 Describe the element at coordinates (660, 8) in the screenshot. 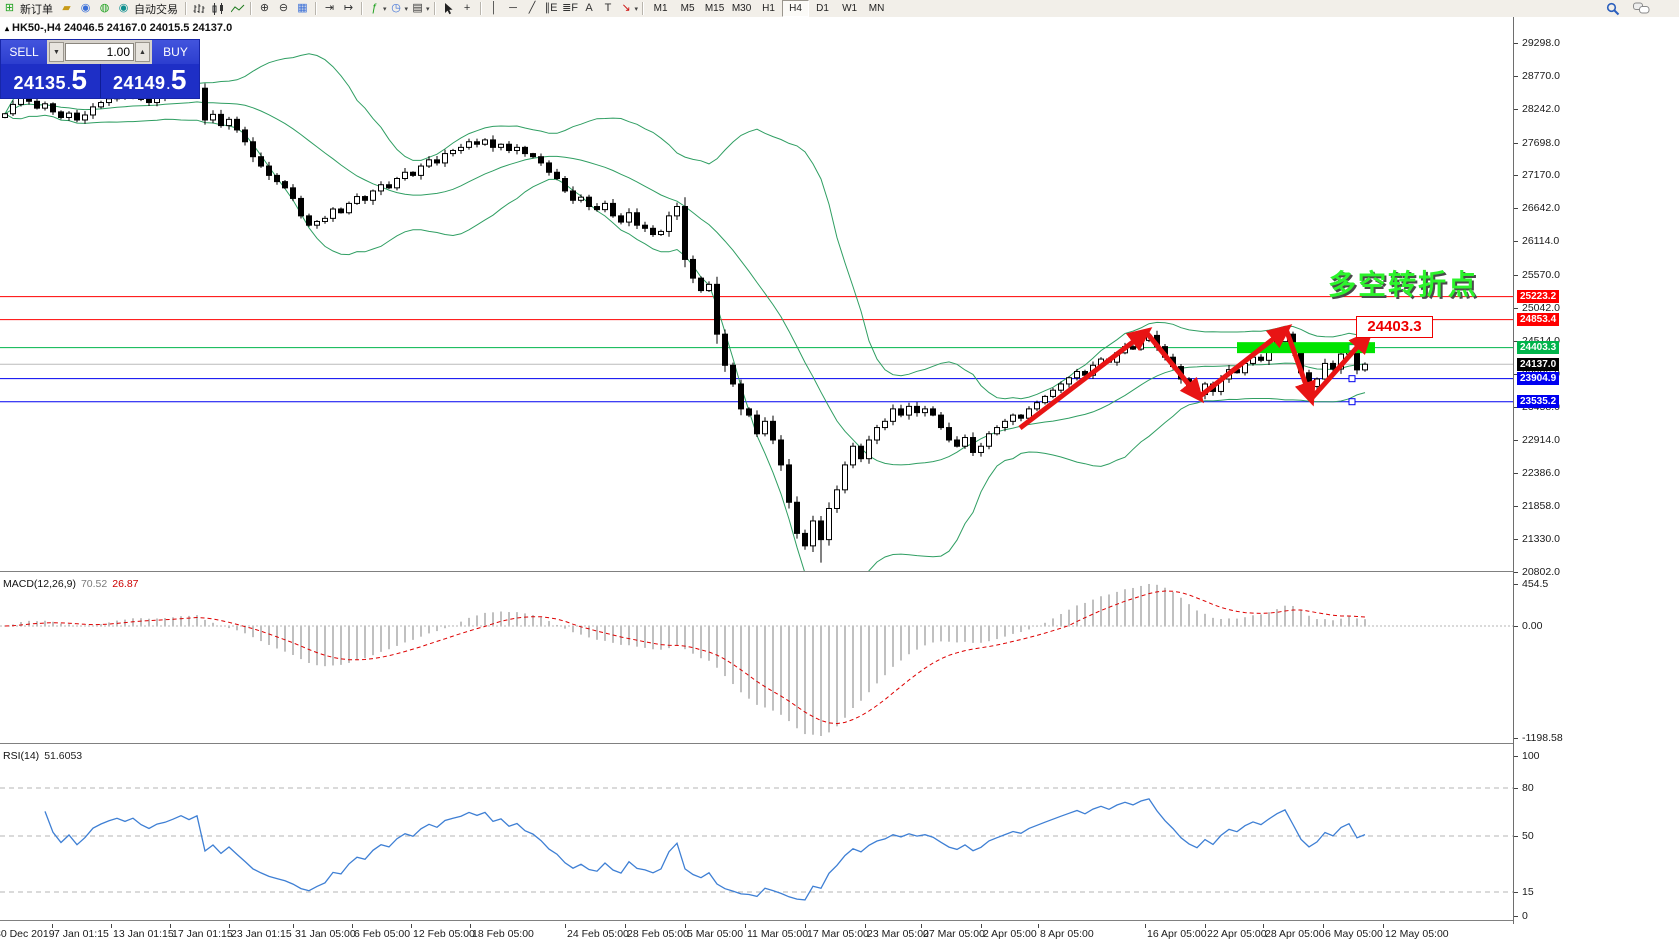

I see `timeframe-m1: M1` at that location.